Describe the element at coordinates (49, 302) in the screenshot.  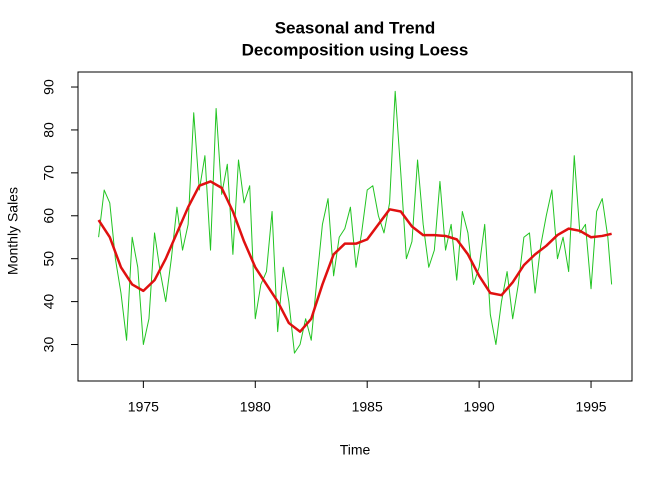
I see `y-tick-label: 40` at that location.